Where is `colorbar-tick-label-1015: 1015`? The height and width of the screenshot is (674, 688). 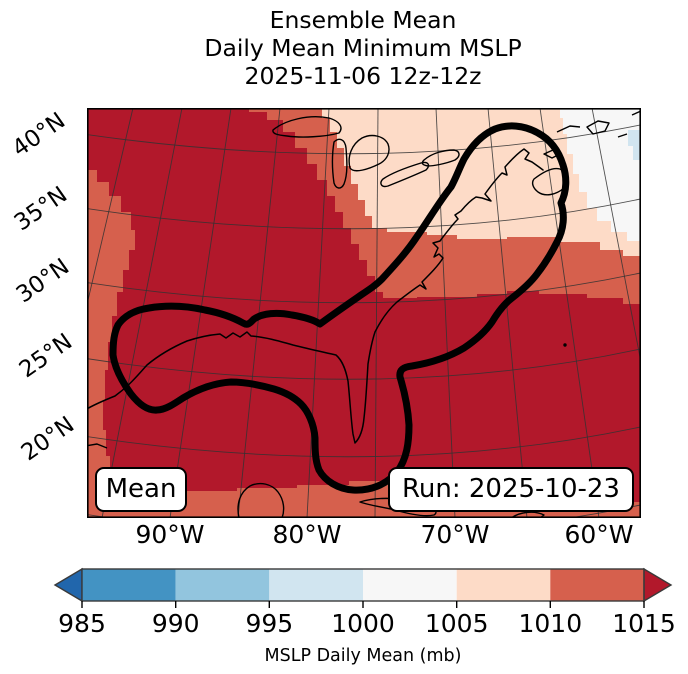
colorbar-tick-label-1015: 1015 is located at coordinates (644, 623).